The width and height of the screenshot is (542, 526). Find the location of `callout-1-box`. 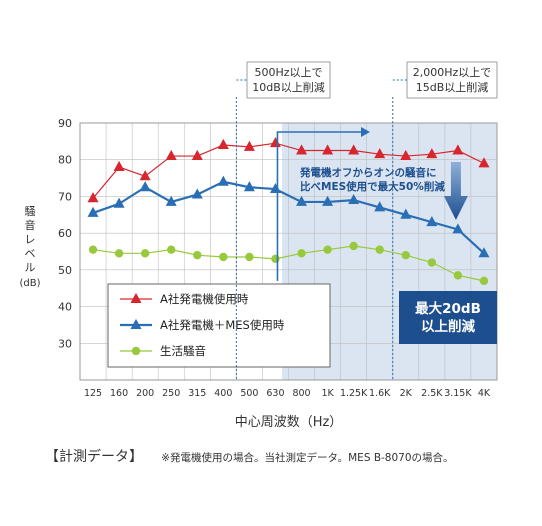

callout-1-box is located at coordinates (288, 80).